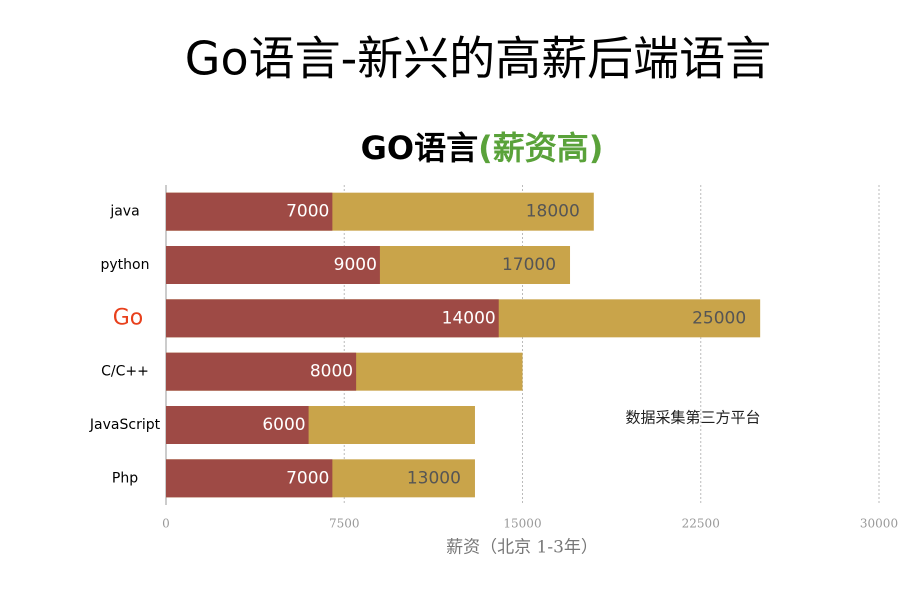 This screenshot has width=908, height=594. What do you see at coordinates (331, 372) in the screenshot?
I see `data-label: 8000` at bounding box center [331, 372].